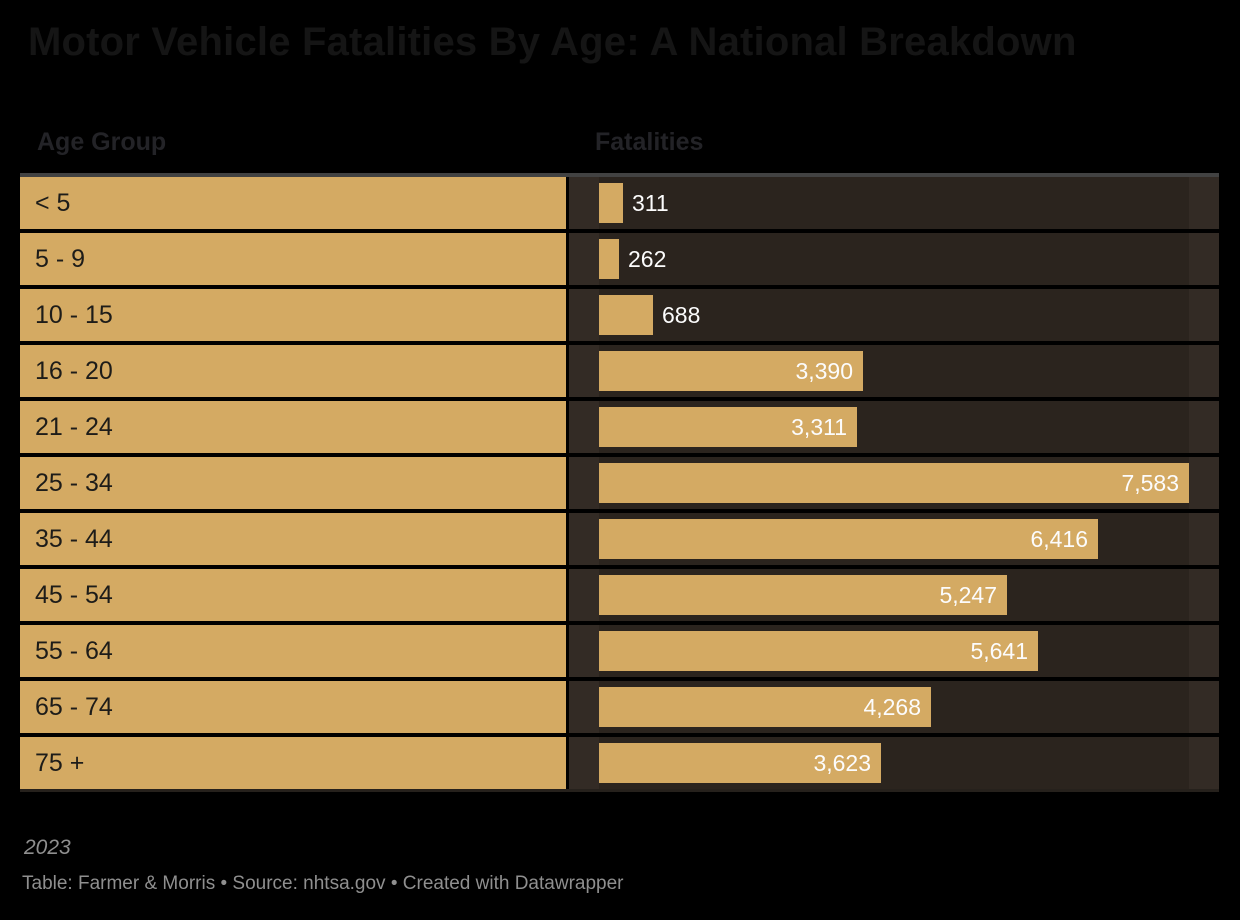  I want to click on bar-value-label: 311, so click(650, 203).